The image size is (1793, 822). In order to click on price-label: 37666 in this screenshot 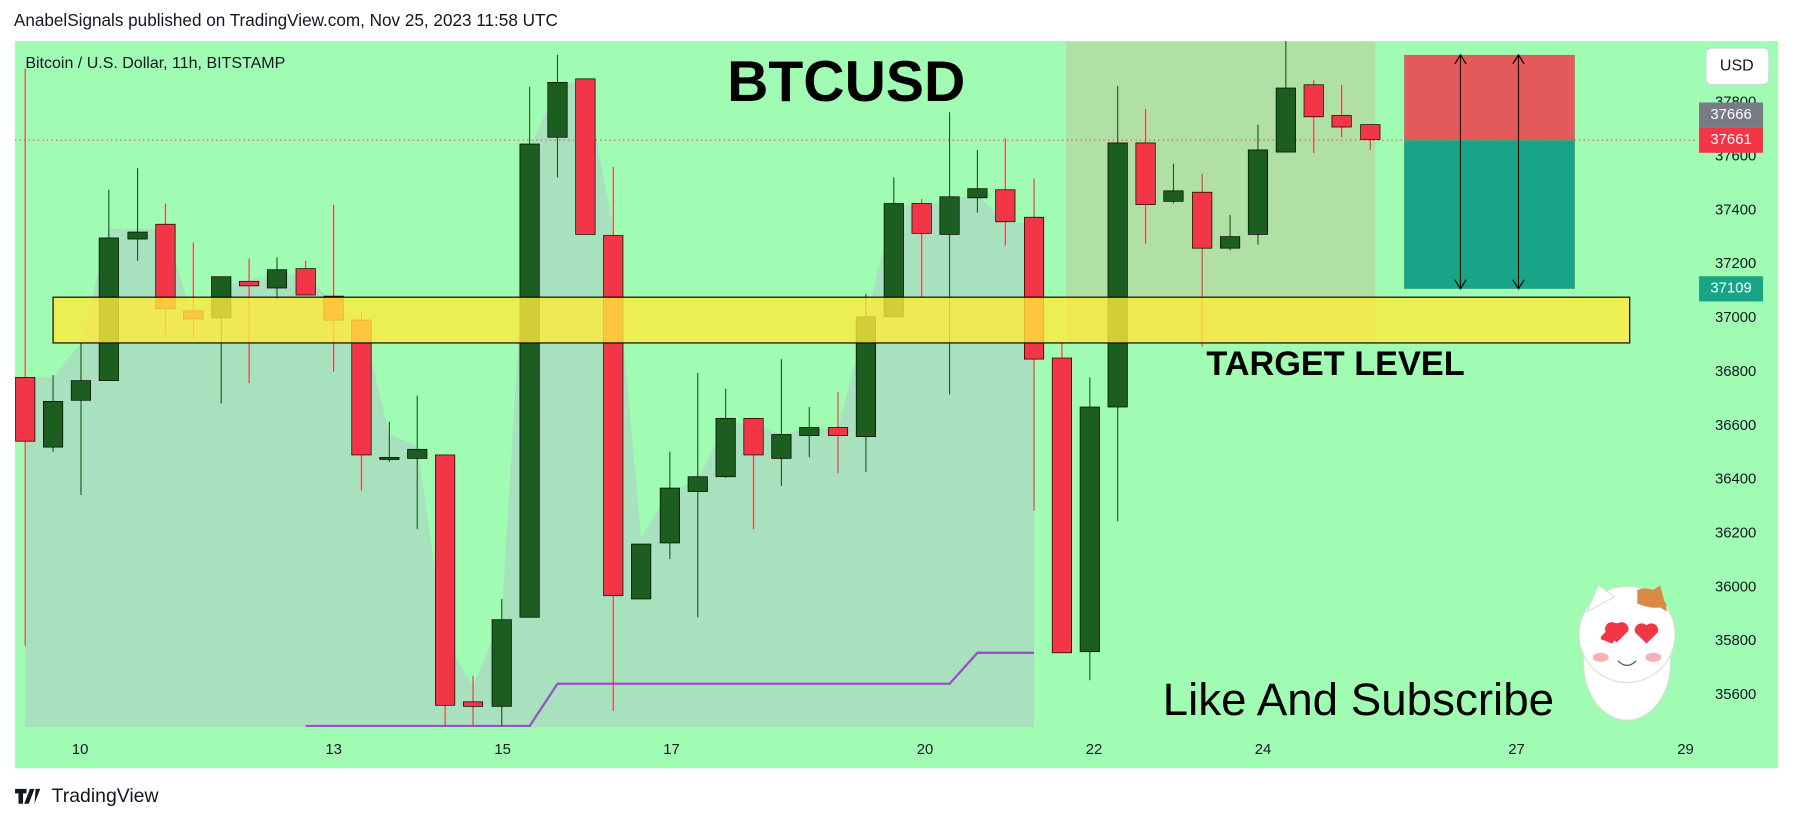, I will do `click(1730, 115)`.